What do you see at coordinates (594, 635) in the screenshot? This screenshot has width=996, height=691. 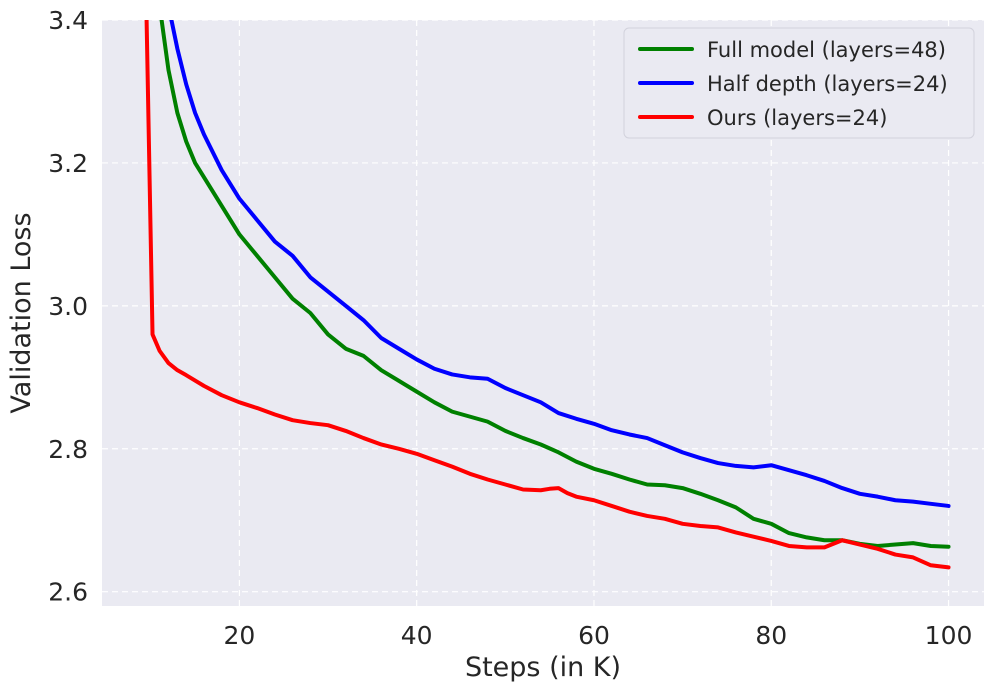 I see `x-tick-label: 60` at bounding box center [594, 635].